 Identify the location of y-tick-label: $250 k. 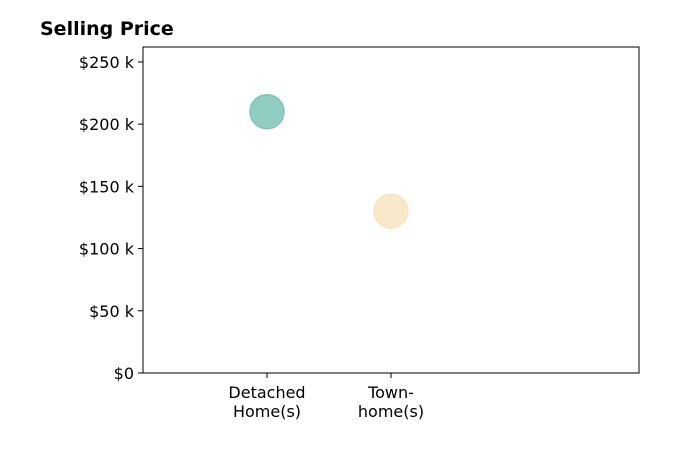
(107, 62).